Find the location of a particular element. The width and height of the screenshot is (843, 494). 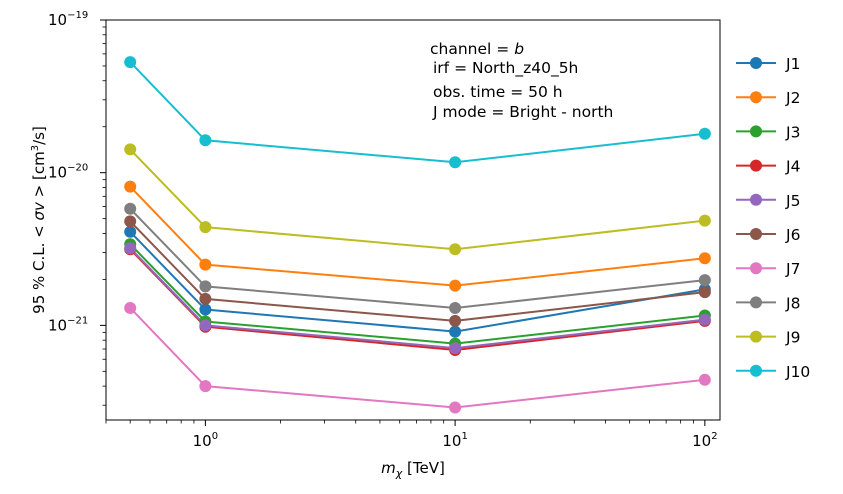

y-tick-label-2: 10−19 is located at coordinates (68, 19).